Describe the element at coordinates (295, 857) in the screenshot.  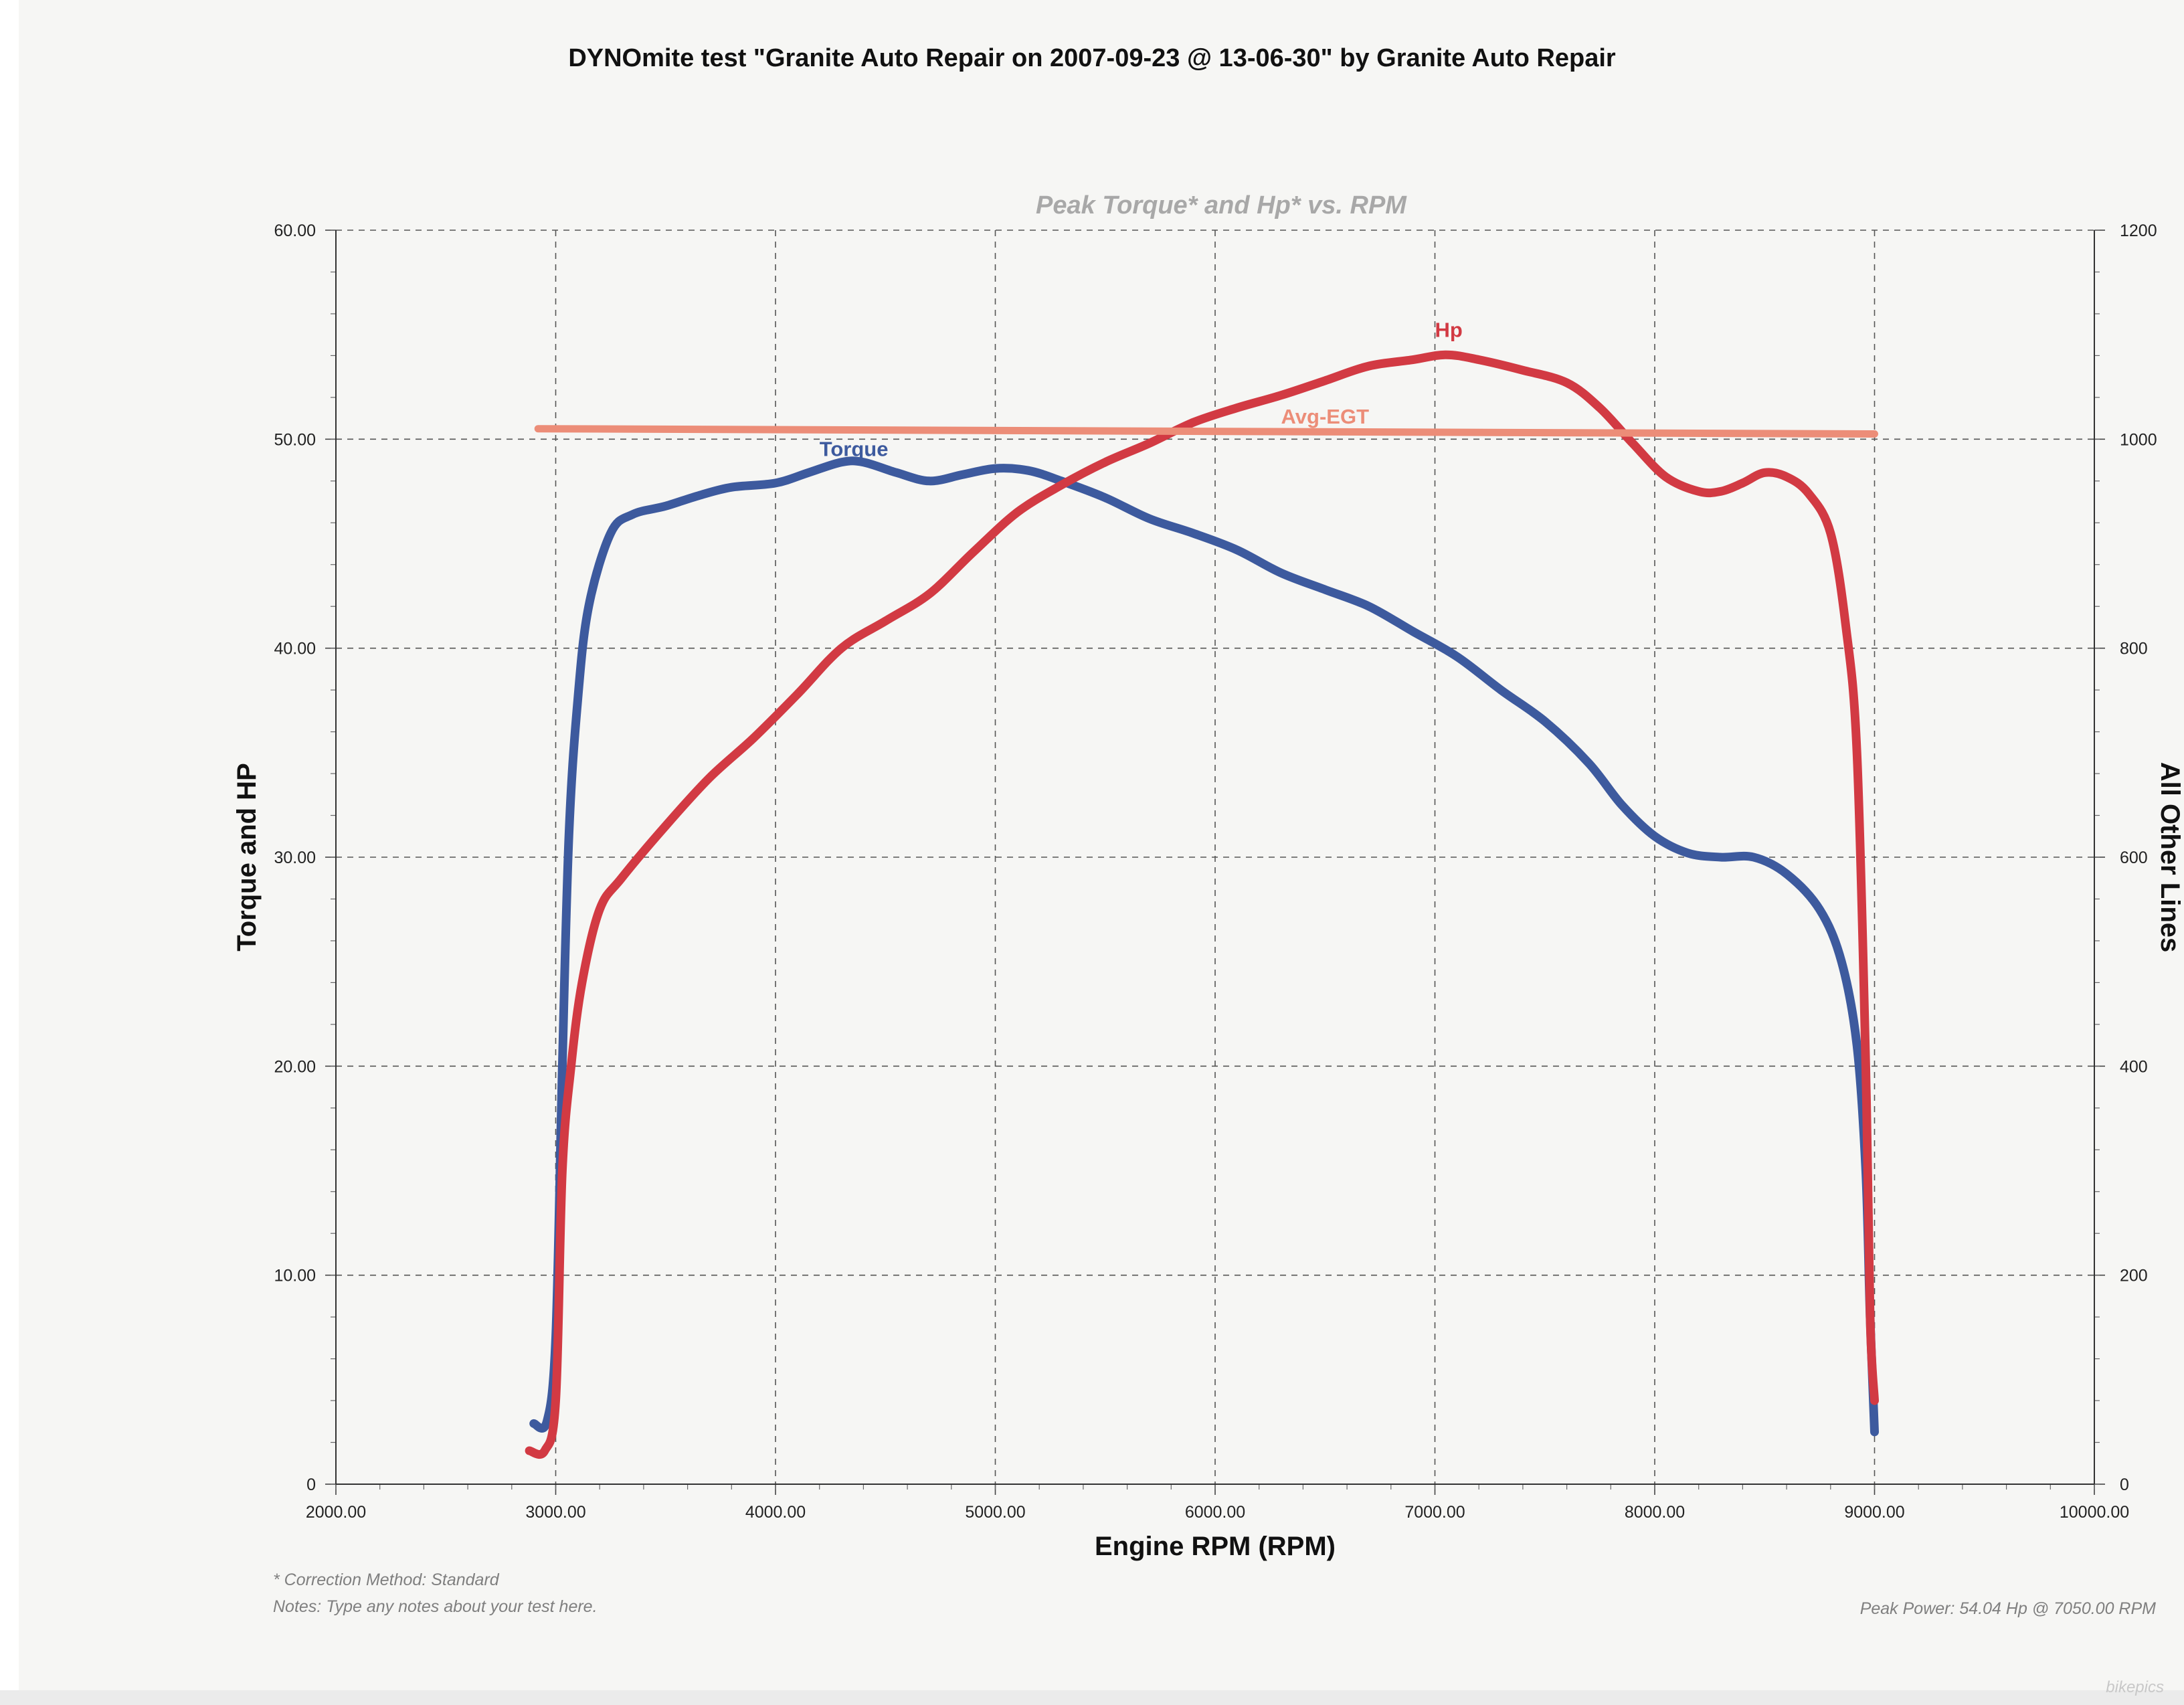
I see `y-tick-label: 30.00` at that location.